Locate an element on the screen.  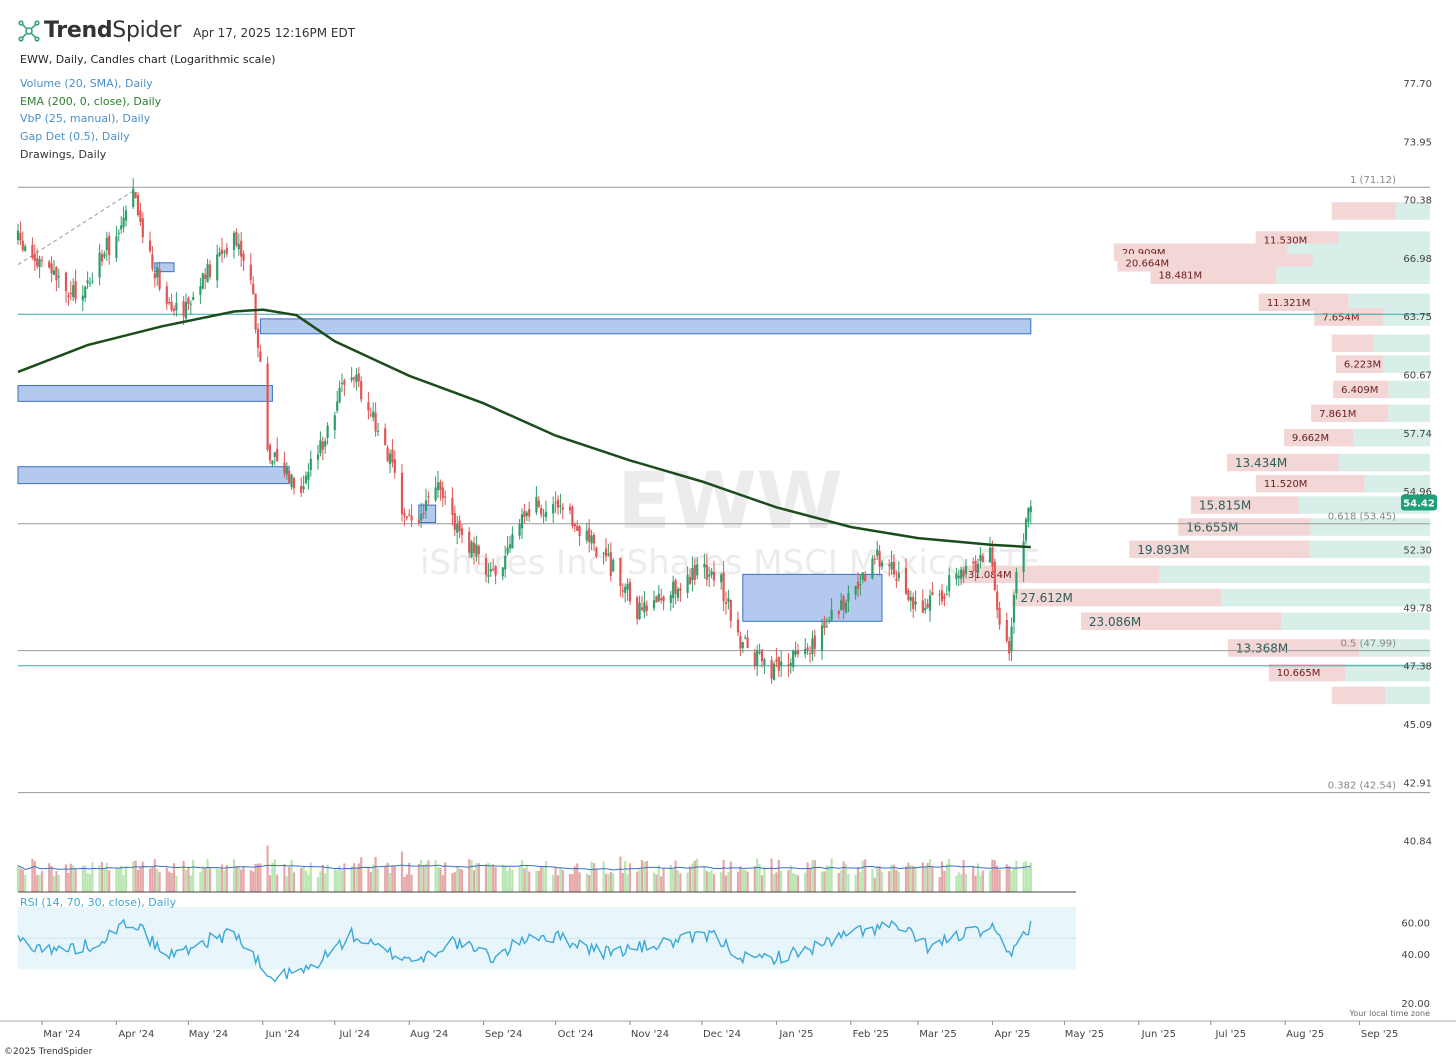
indicator-vbp: VbP (25, manual), Daily is located at coordinates (85, 118).